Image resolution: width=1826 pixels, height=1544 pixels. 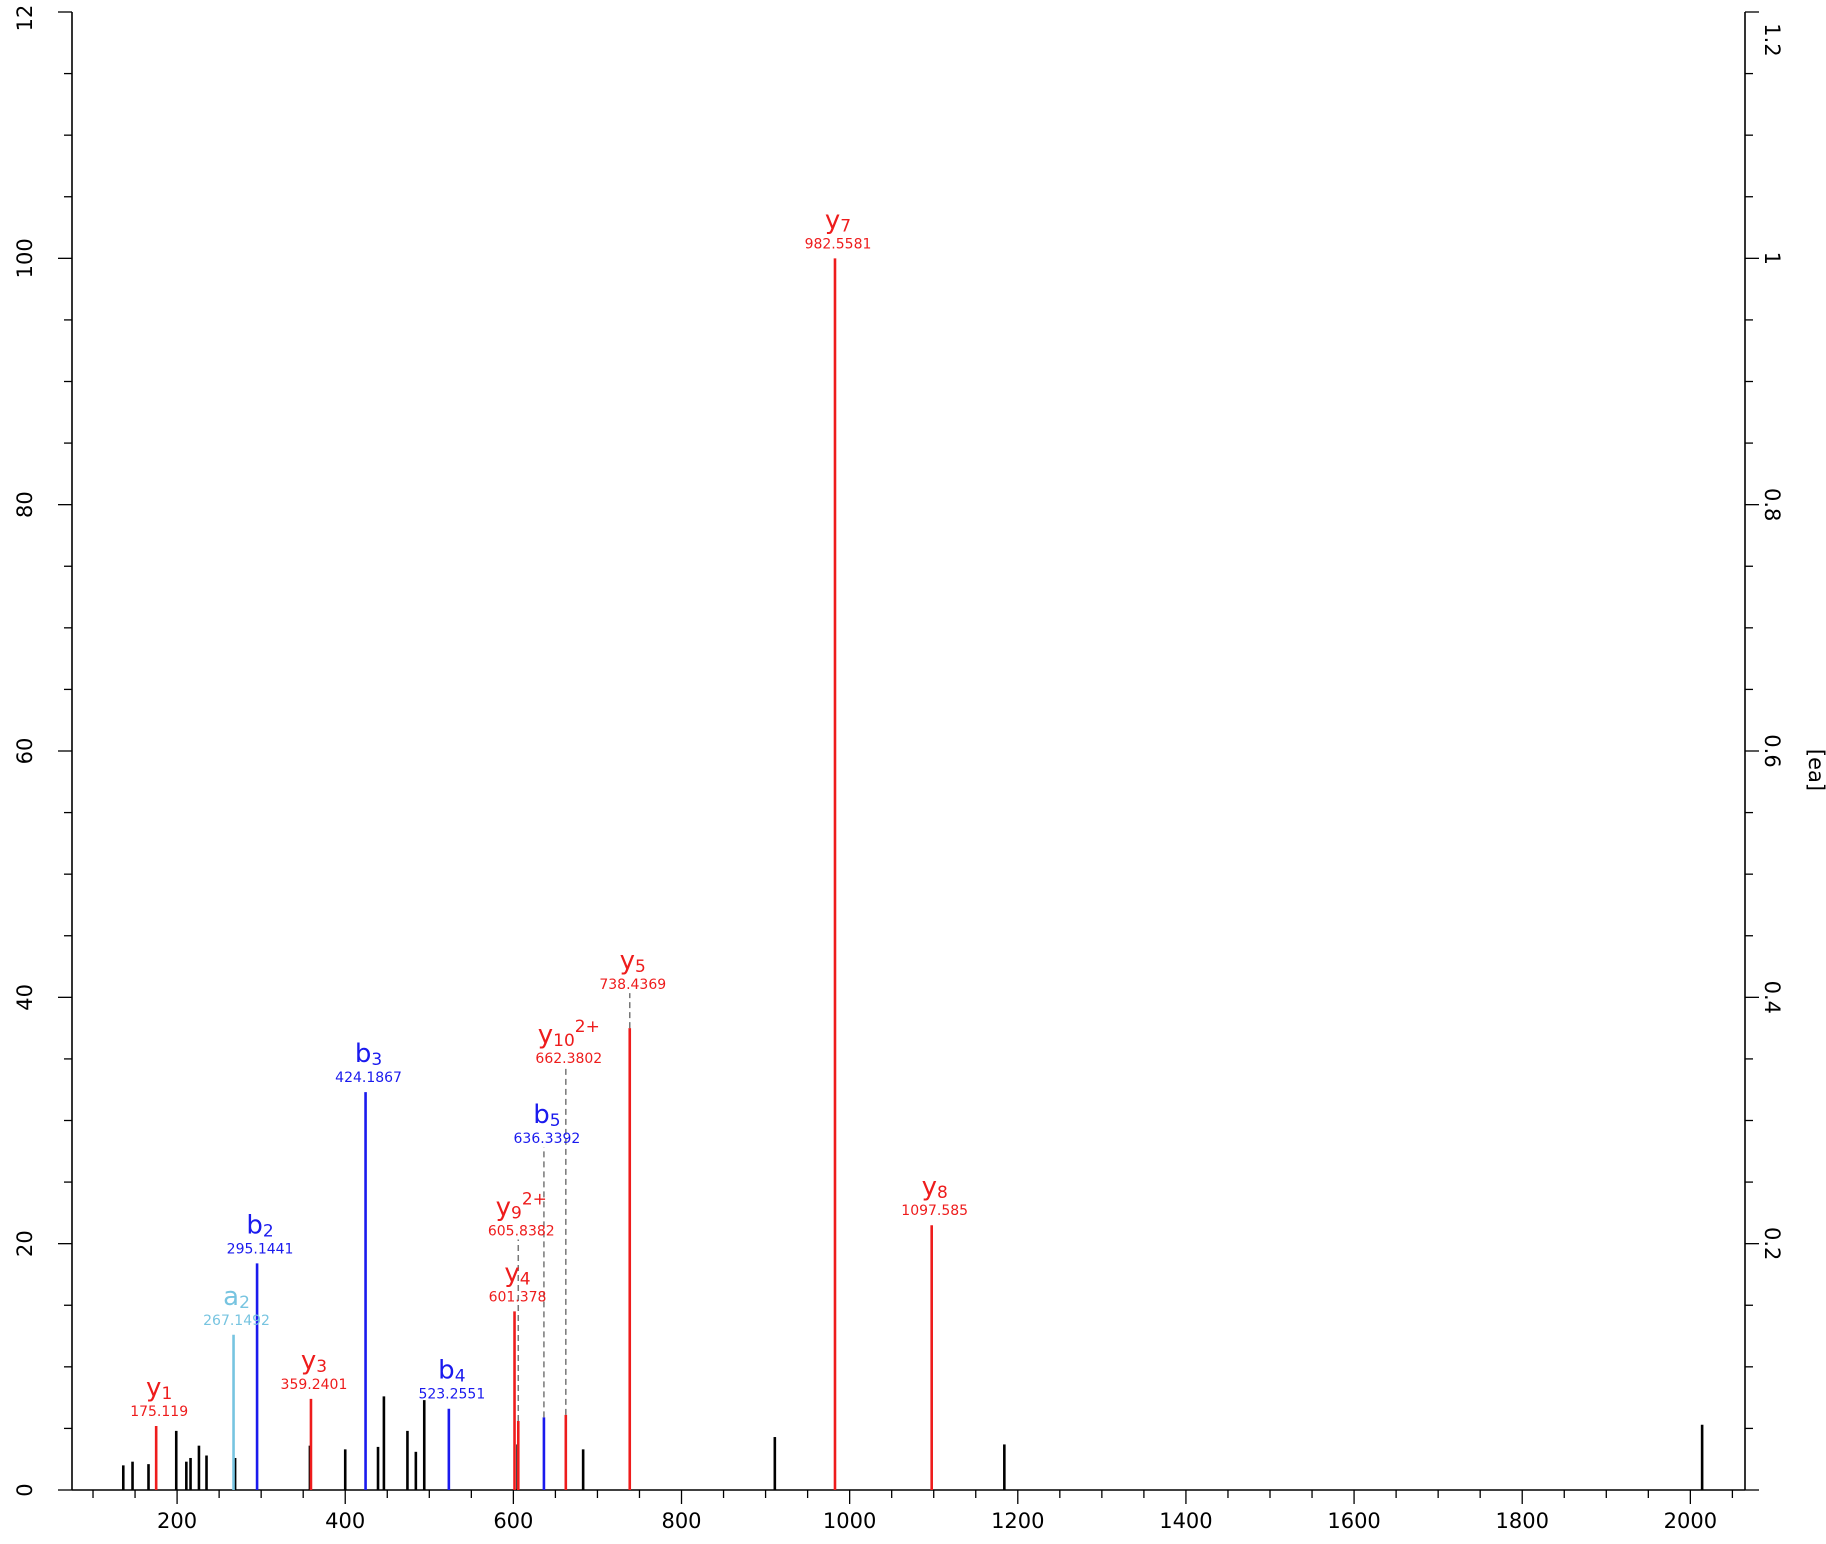 What do you see at coordinates (838, 244) in the screenshot?
I see `peak-mz-label: 982.5581` at bounding box center [838, 244].